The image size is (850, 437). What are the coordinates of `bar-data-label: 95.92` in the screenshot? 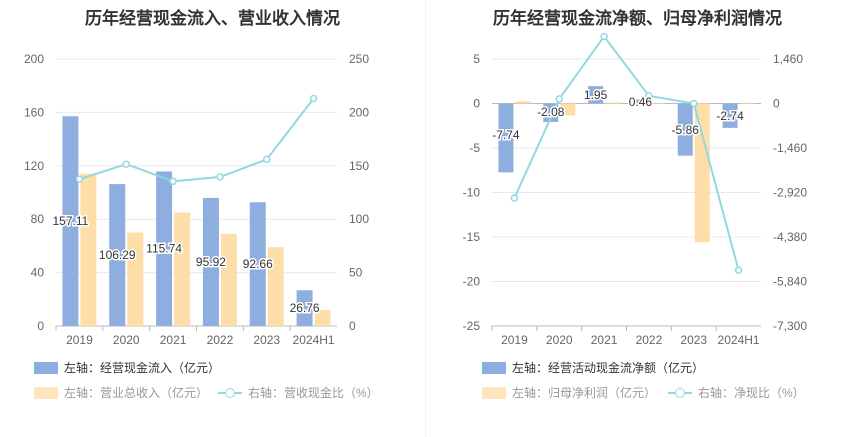 It's located at (211, 262).